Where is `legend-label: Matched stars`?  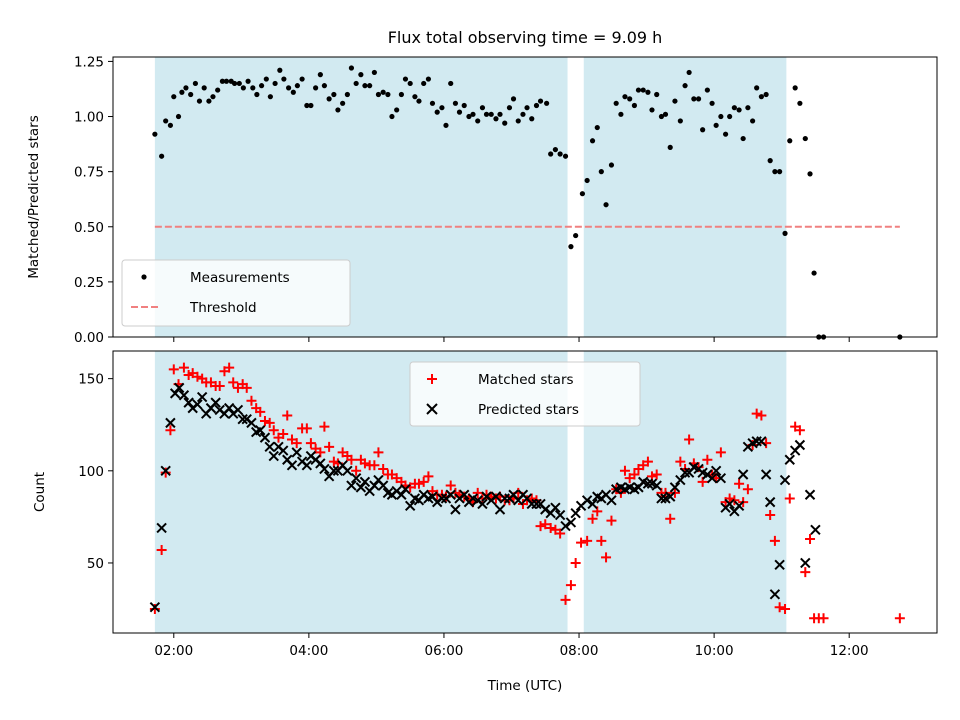
legend-label: Matched stars is located at coordinates (526, 380).